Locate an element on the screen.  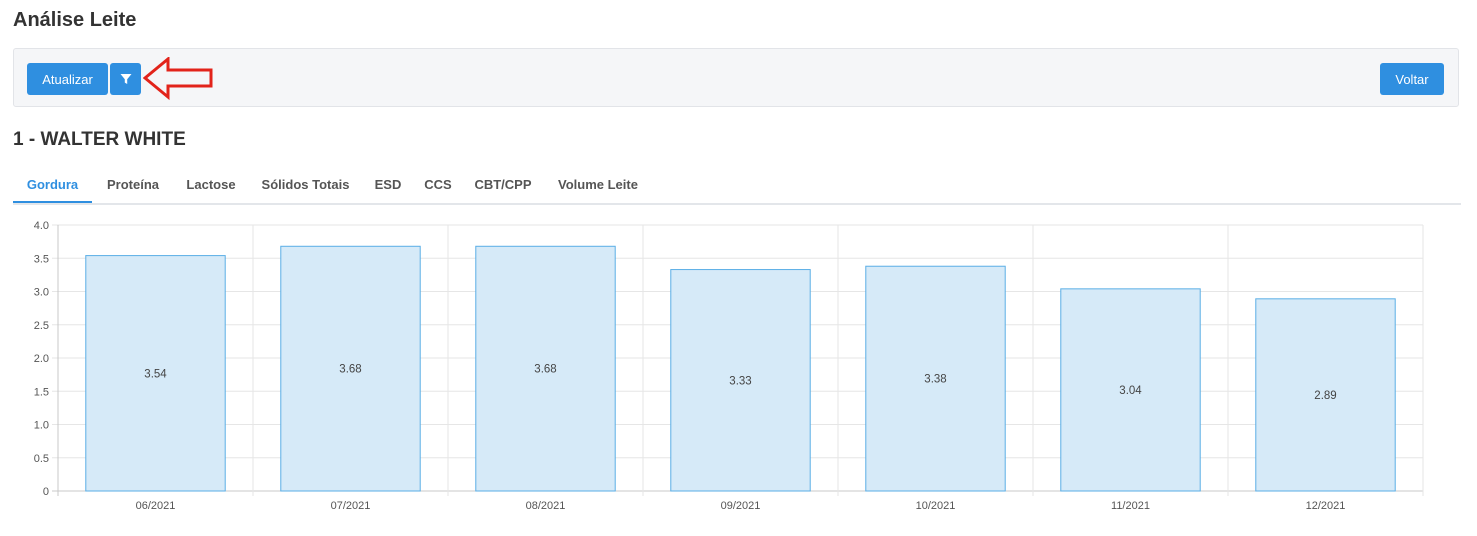
bar-value-label: 3.38 is located at coordinates (935, 380).